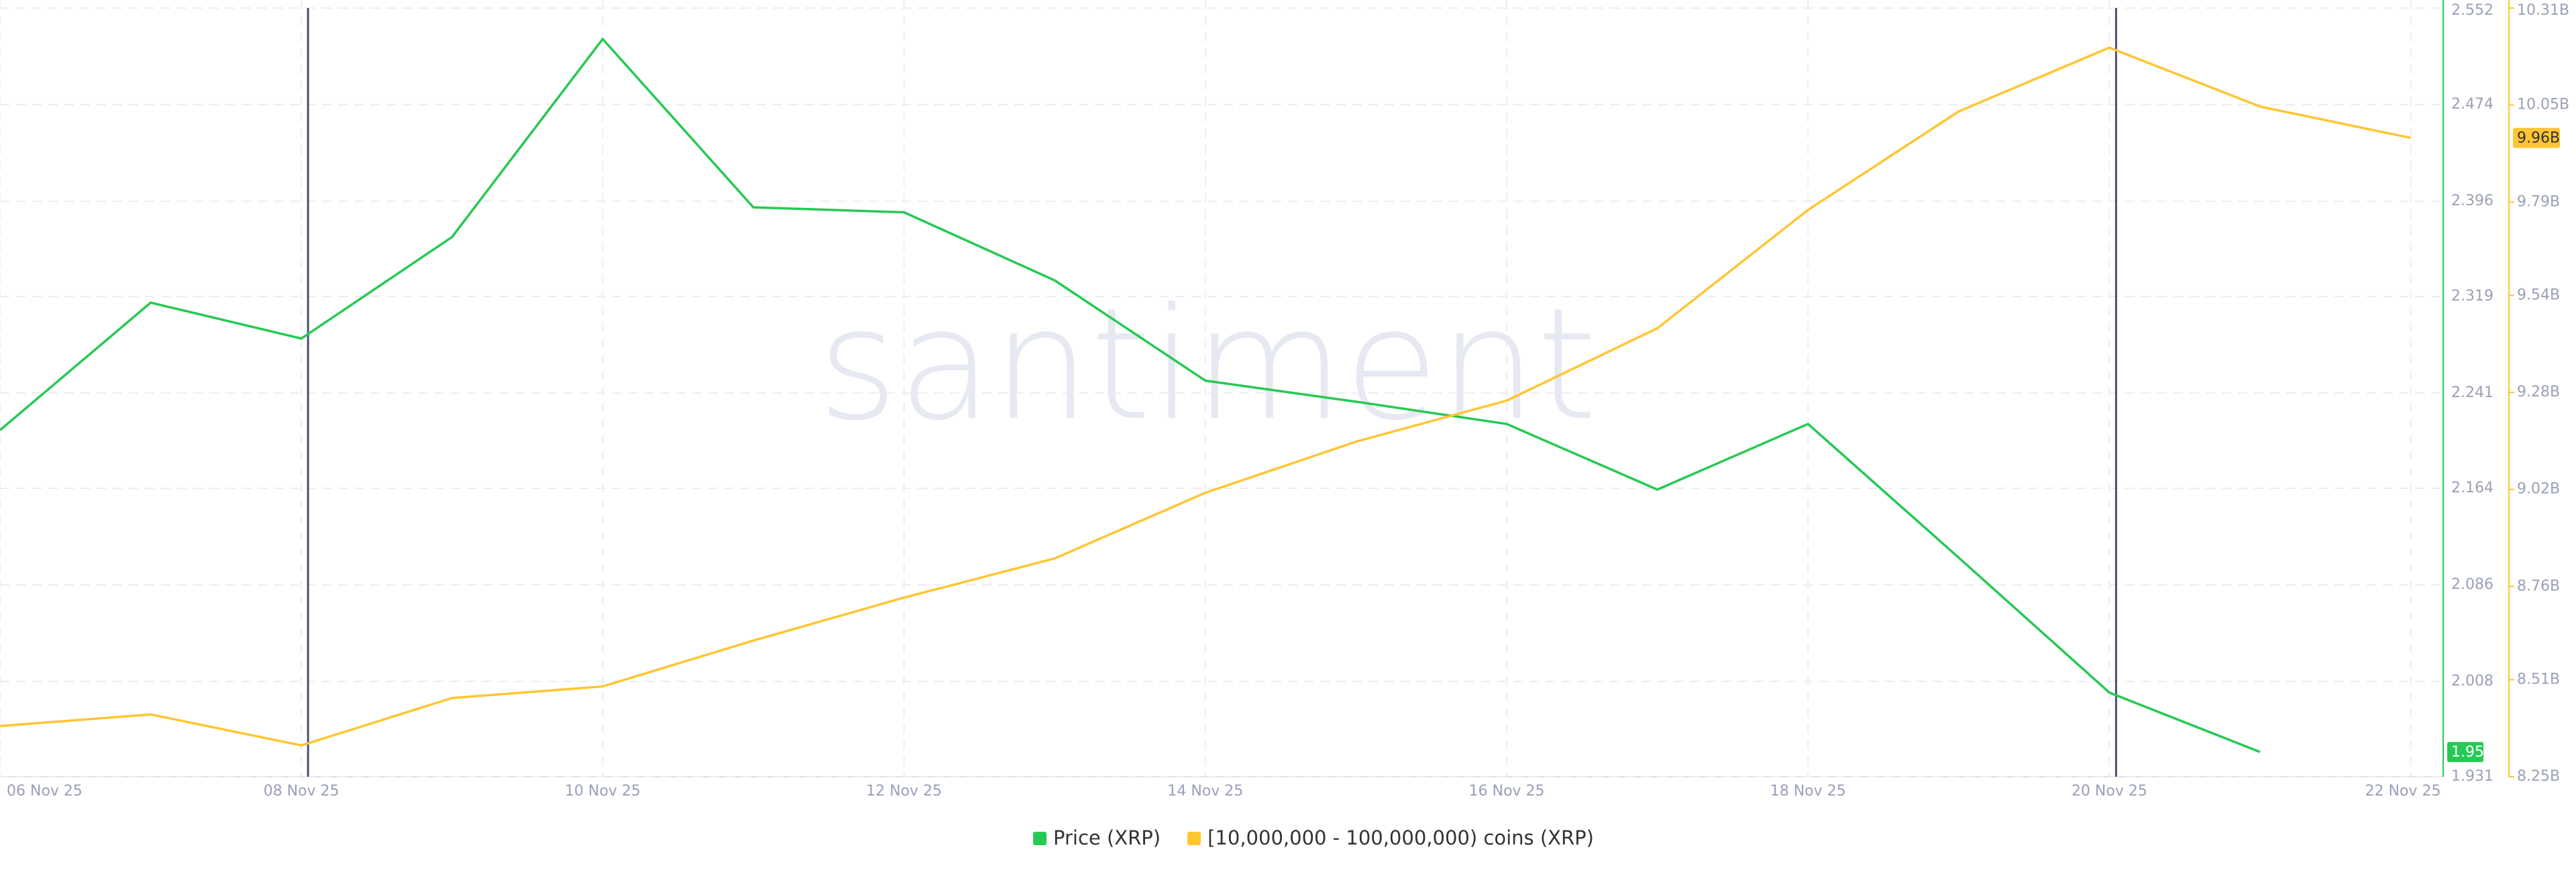 Image resolution: width=2576 pixels, height=872 pixels. What do you see at coordinates (2472, 201) in the screenshot?
I see `y-tick-label: 2.396` at bounding box center [2472, 201].